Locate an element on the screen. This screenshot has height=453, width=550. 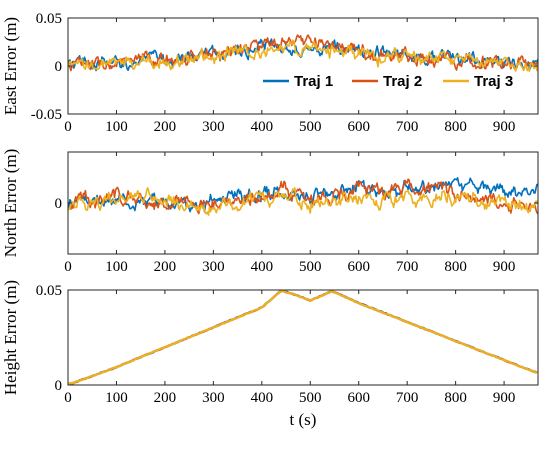
y-axis-label: Height Error (m) is located at coordinates (10, 337).